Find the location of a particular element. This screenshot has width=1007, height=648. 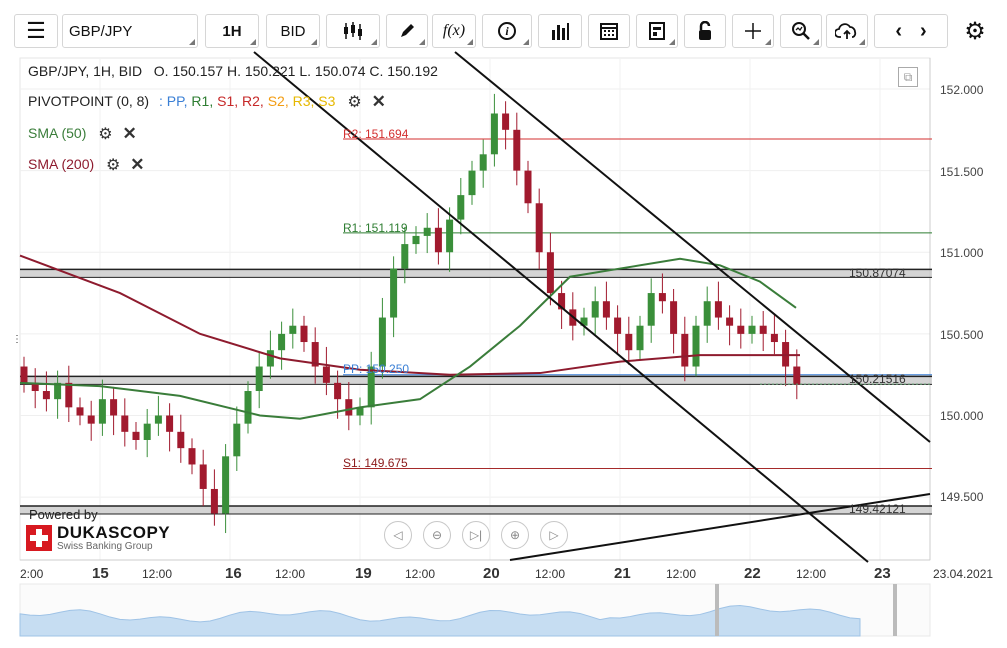

sma200-label: SMA (200) is located at coordinates (61, 164).